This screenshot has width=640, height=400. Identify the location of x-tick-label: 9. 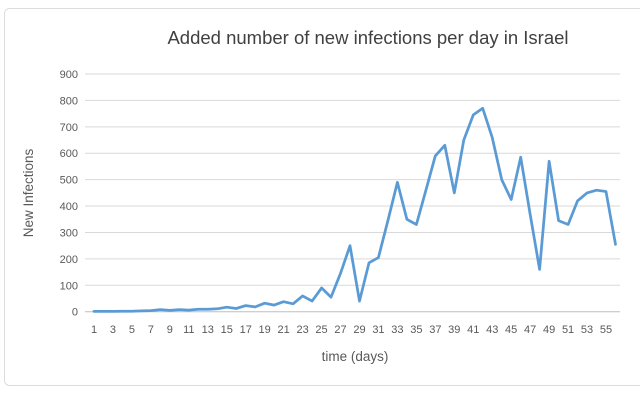
(170, 330).